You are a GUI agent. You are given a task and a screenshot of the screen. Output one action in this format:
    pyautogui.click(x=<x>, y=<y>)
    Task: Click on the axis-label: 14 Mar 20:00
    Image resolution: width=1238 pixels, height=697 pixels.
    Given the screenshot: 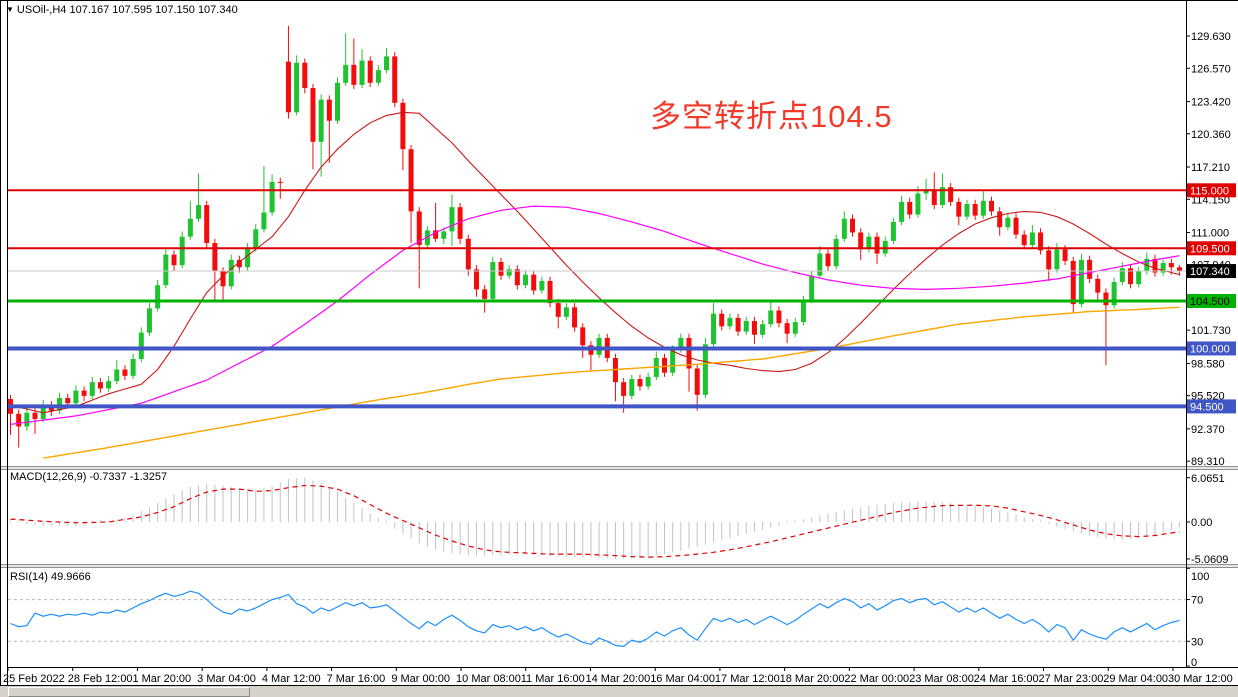 What is the action you would take?
    pyautogui.click(x=617, y=679)
    